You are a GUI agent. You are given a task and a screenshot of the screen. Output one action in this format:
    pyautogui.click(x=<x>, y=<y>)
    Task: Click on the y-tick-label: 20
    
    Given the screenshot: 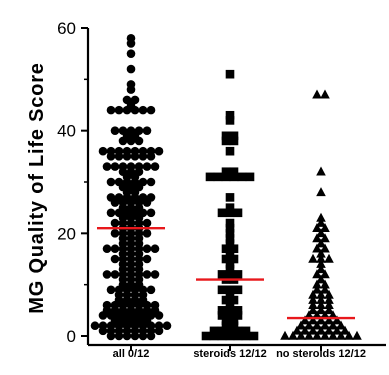 What is the action you would take?
    pyautogui.click(x=66, y=233)
    